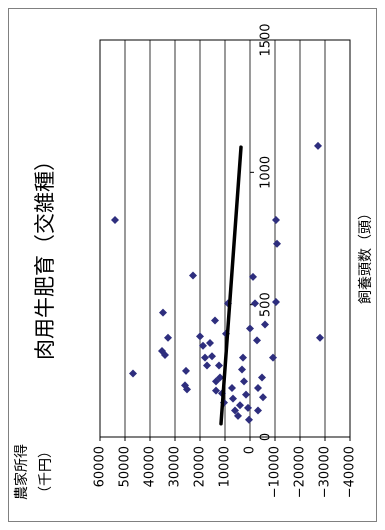 This screenshot has width=385, height=530. I want to click on x-tick-label: 1500, so click(266, 39).